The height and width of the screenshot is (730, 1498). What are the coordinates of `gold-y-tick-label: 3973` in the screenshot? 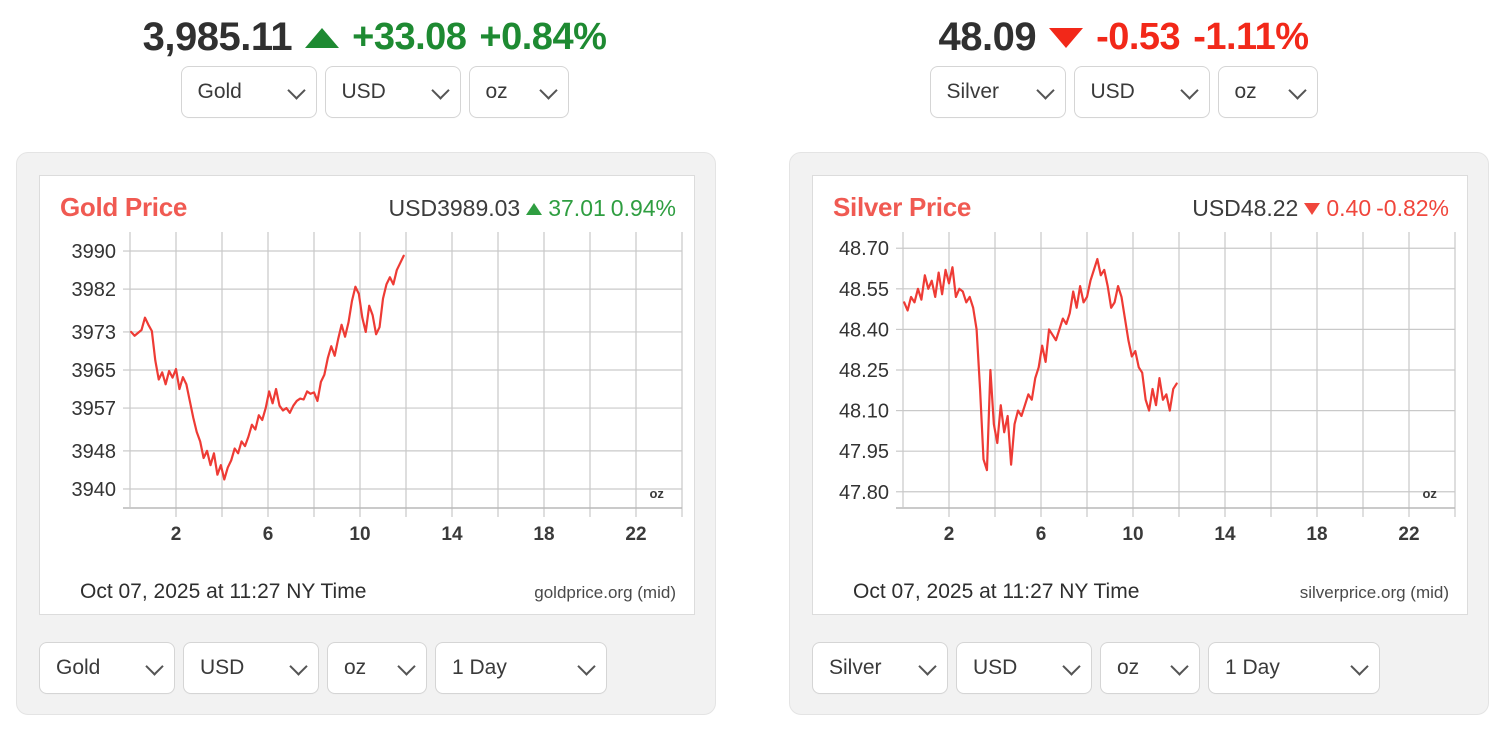 It's located at (94, 333).